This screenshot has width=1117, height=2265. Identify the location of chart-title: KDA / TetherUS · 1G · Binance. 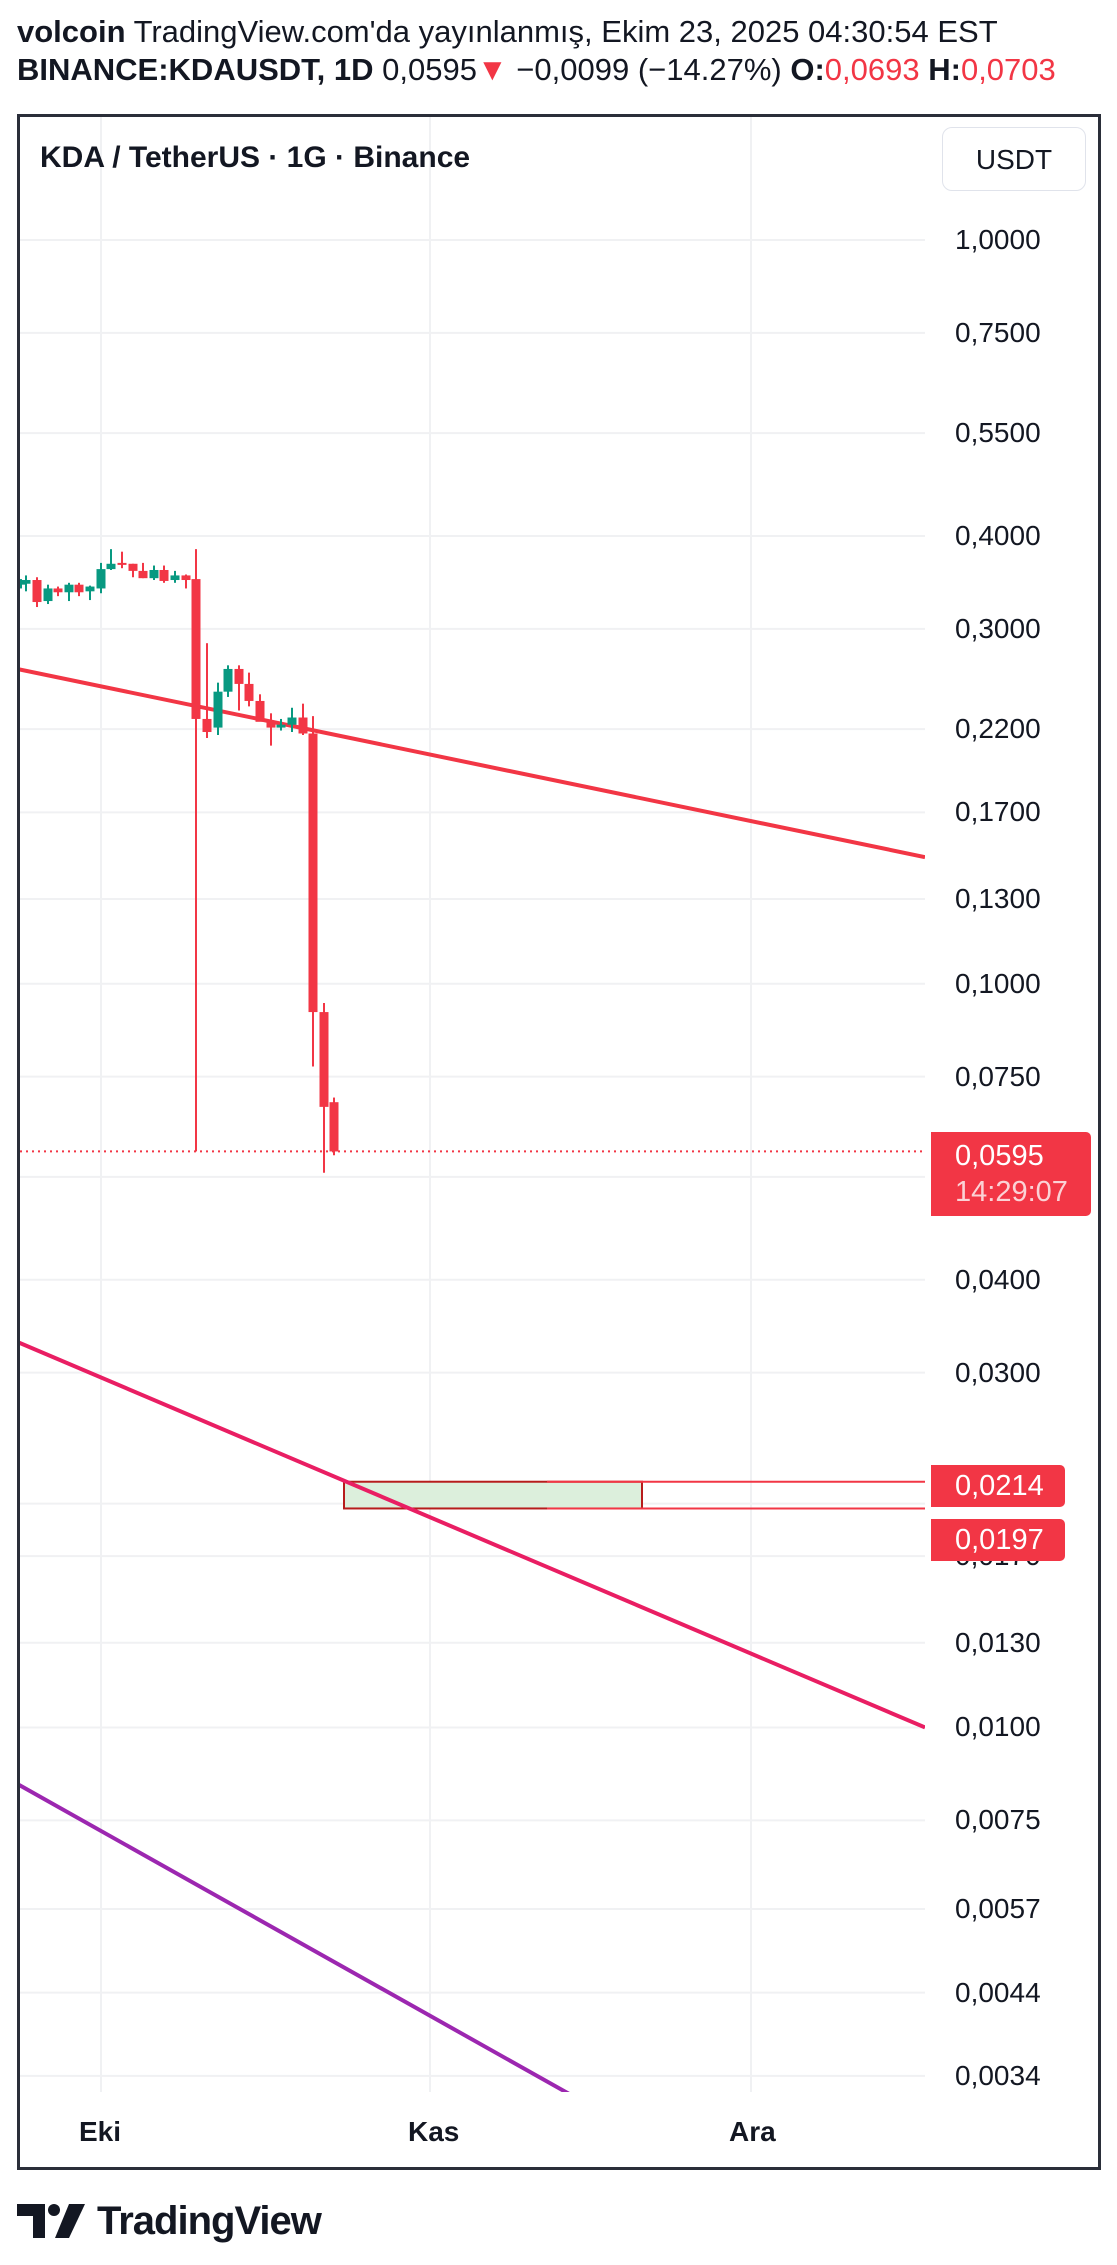
(255, 157).